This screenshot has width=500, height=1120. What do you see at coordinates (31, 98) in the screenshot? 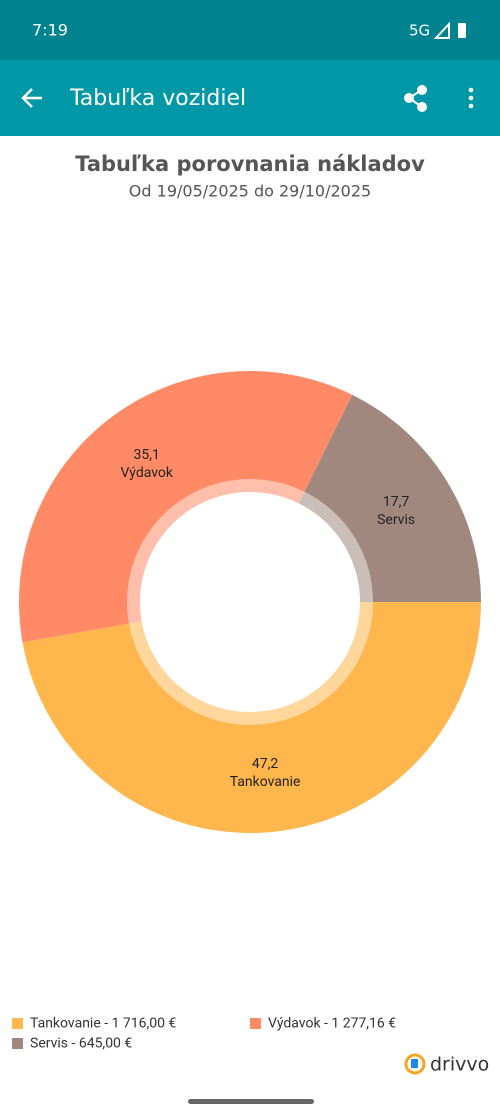
I see `back-button` at bounding box center [31, 98].